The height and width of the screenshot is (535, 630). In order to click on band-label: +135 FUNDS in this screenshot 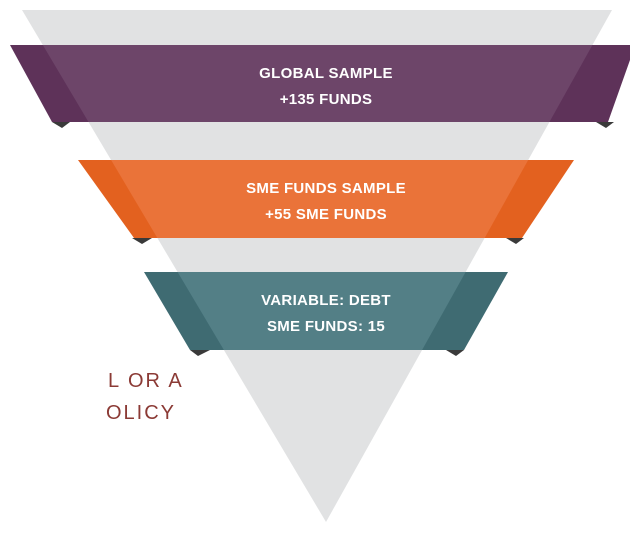, I will do `click(326, 99)`.